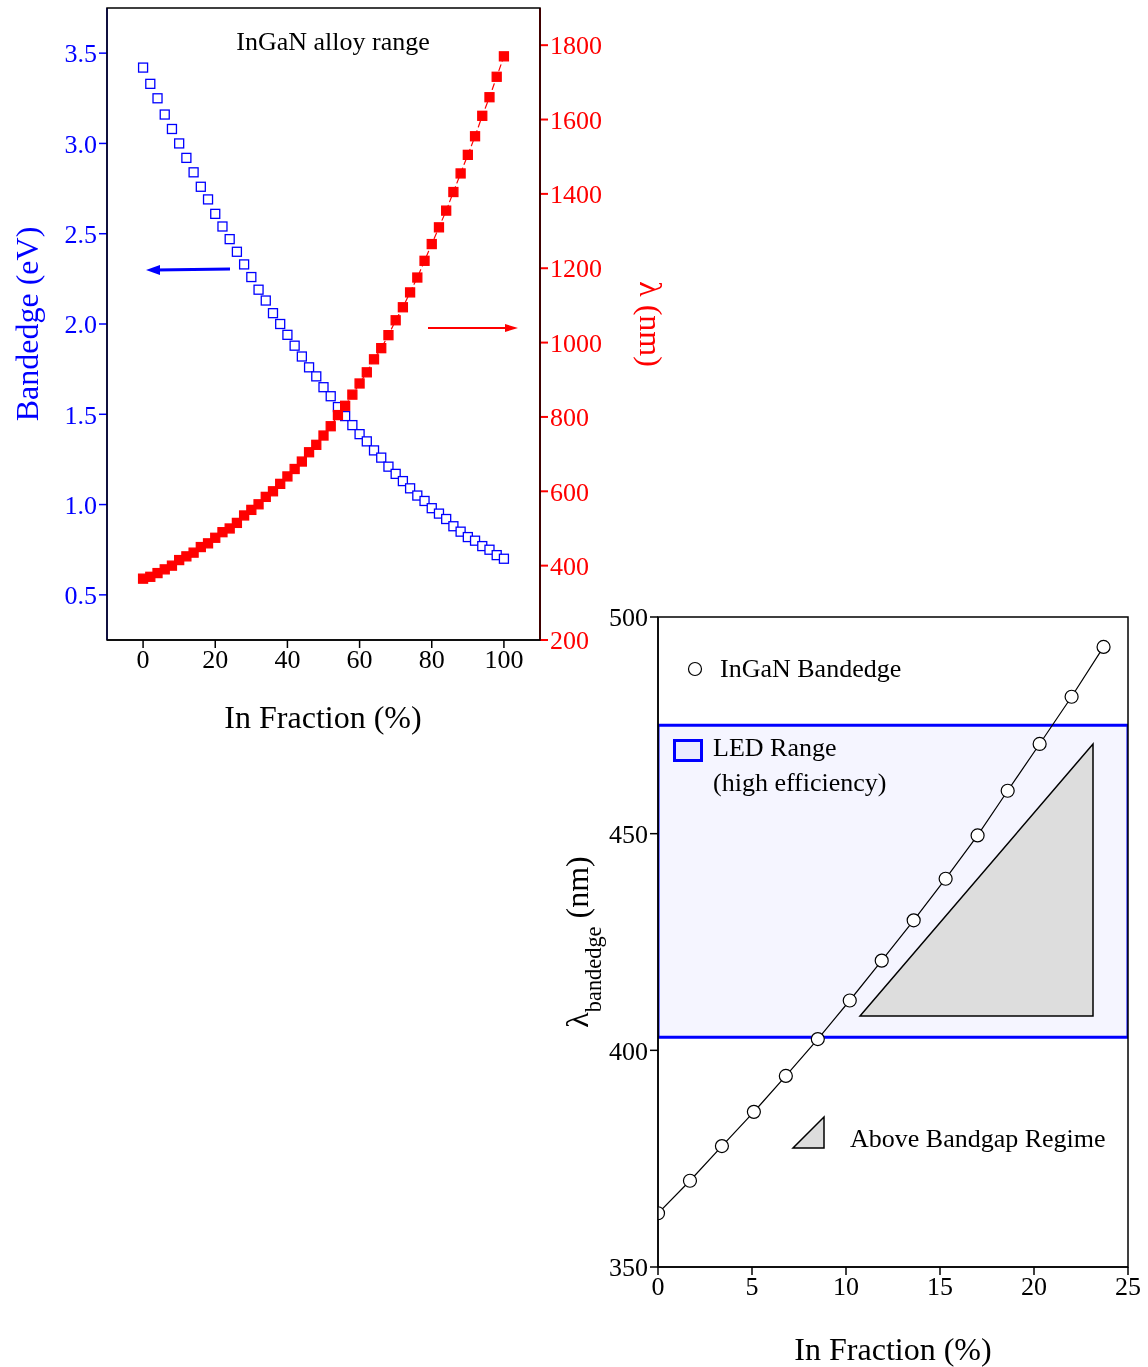 The image size is (1148, 1367). I want to click on y-tick-label: 0.5, so click(80, 596).